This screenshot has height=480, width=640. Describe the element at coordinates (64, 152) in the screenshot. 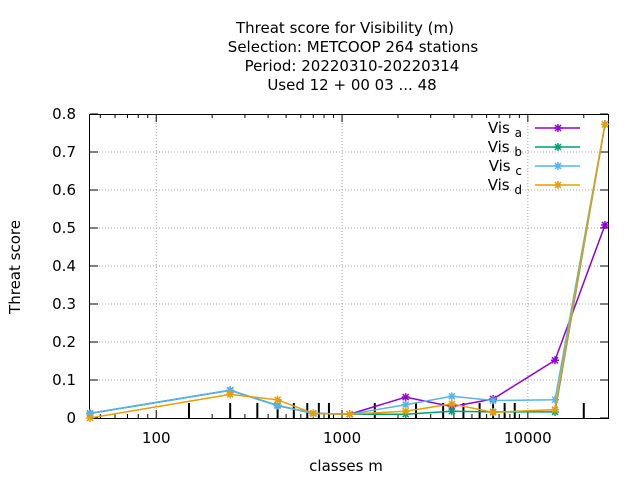

I see `y-tick-label: 0.7` at that location.